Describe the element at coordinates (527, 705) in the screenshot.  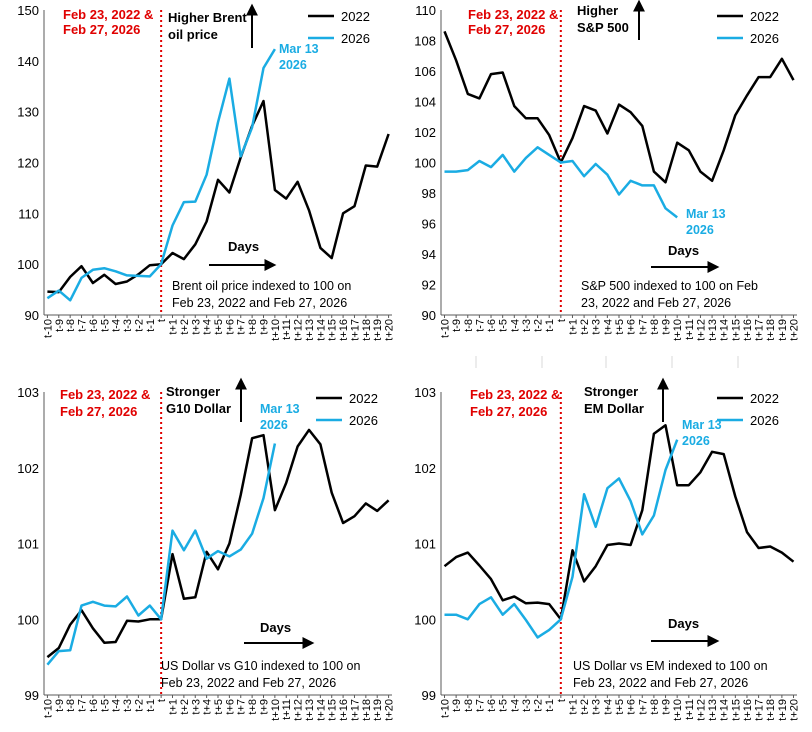
I see `x-tick-label: t-3` at that location.